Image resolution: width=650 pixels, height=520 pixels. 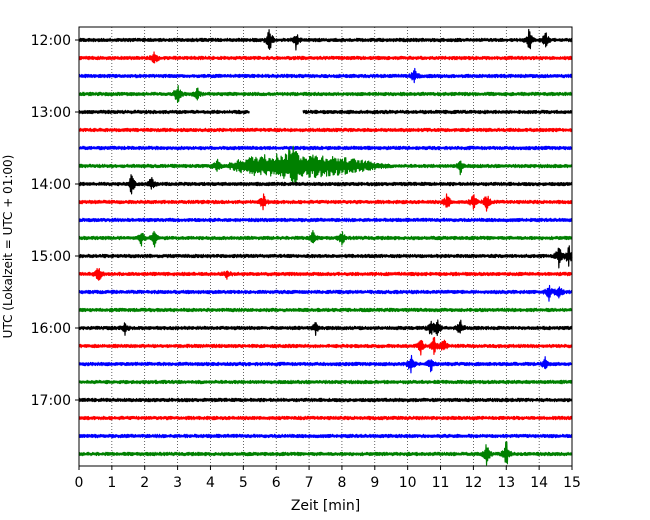 What do you see at coordinates (79, 483) in the screenshot?
I see `x-tick-label: 0` at bounding box center [79, 483].